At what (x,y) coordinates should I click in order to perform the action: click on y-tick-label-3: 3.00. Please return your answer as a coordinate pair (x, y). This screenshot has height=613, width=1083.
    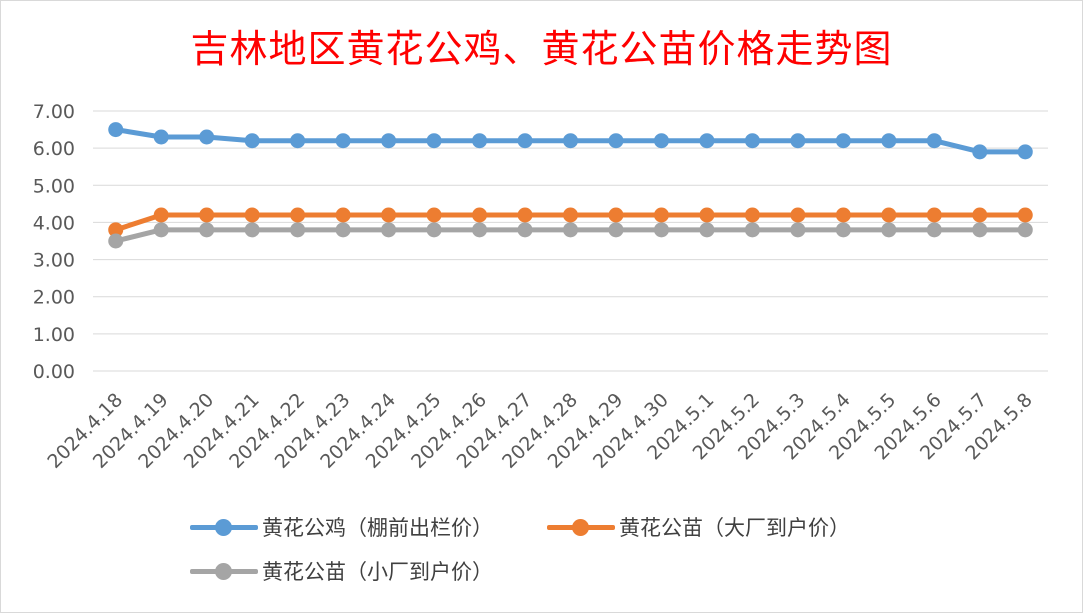
    Looking at the image, I should click on (54, 261).